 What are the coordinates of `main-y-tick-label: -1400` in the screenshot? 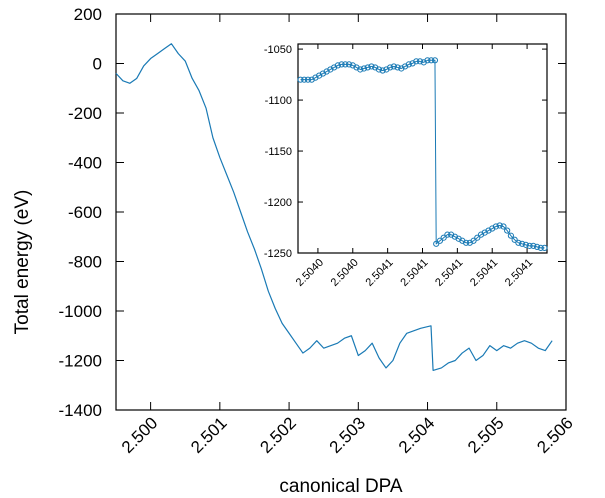 It's located at (80, 410).